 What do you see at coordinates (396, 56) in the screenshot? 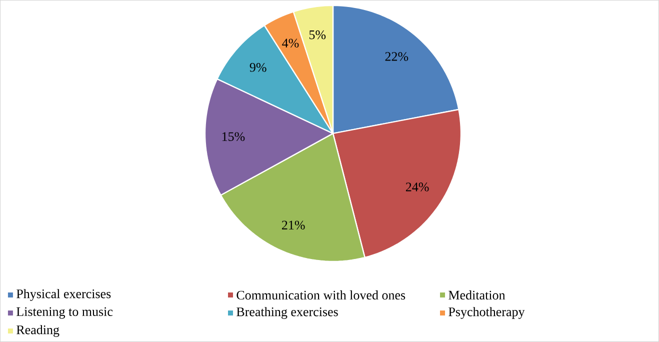
I see `data-label: 22%` at bounding box center [396, 56].